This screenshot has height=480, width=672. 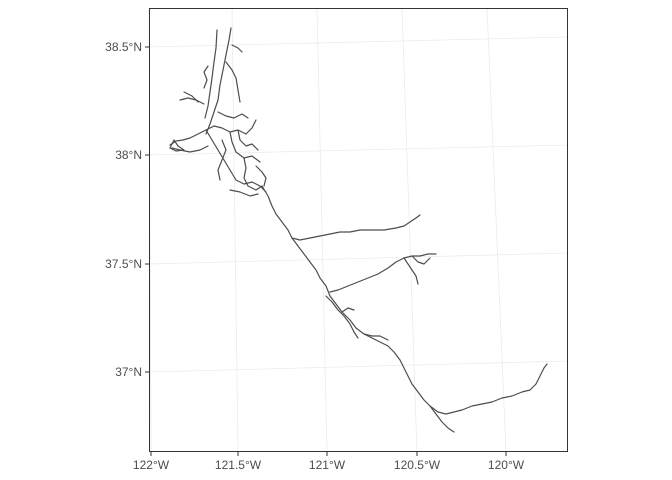 I want to click on river-sacramento-north, so click(x=218, y=81).